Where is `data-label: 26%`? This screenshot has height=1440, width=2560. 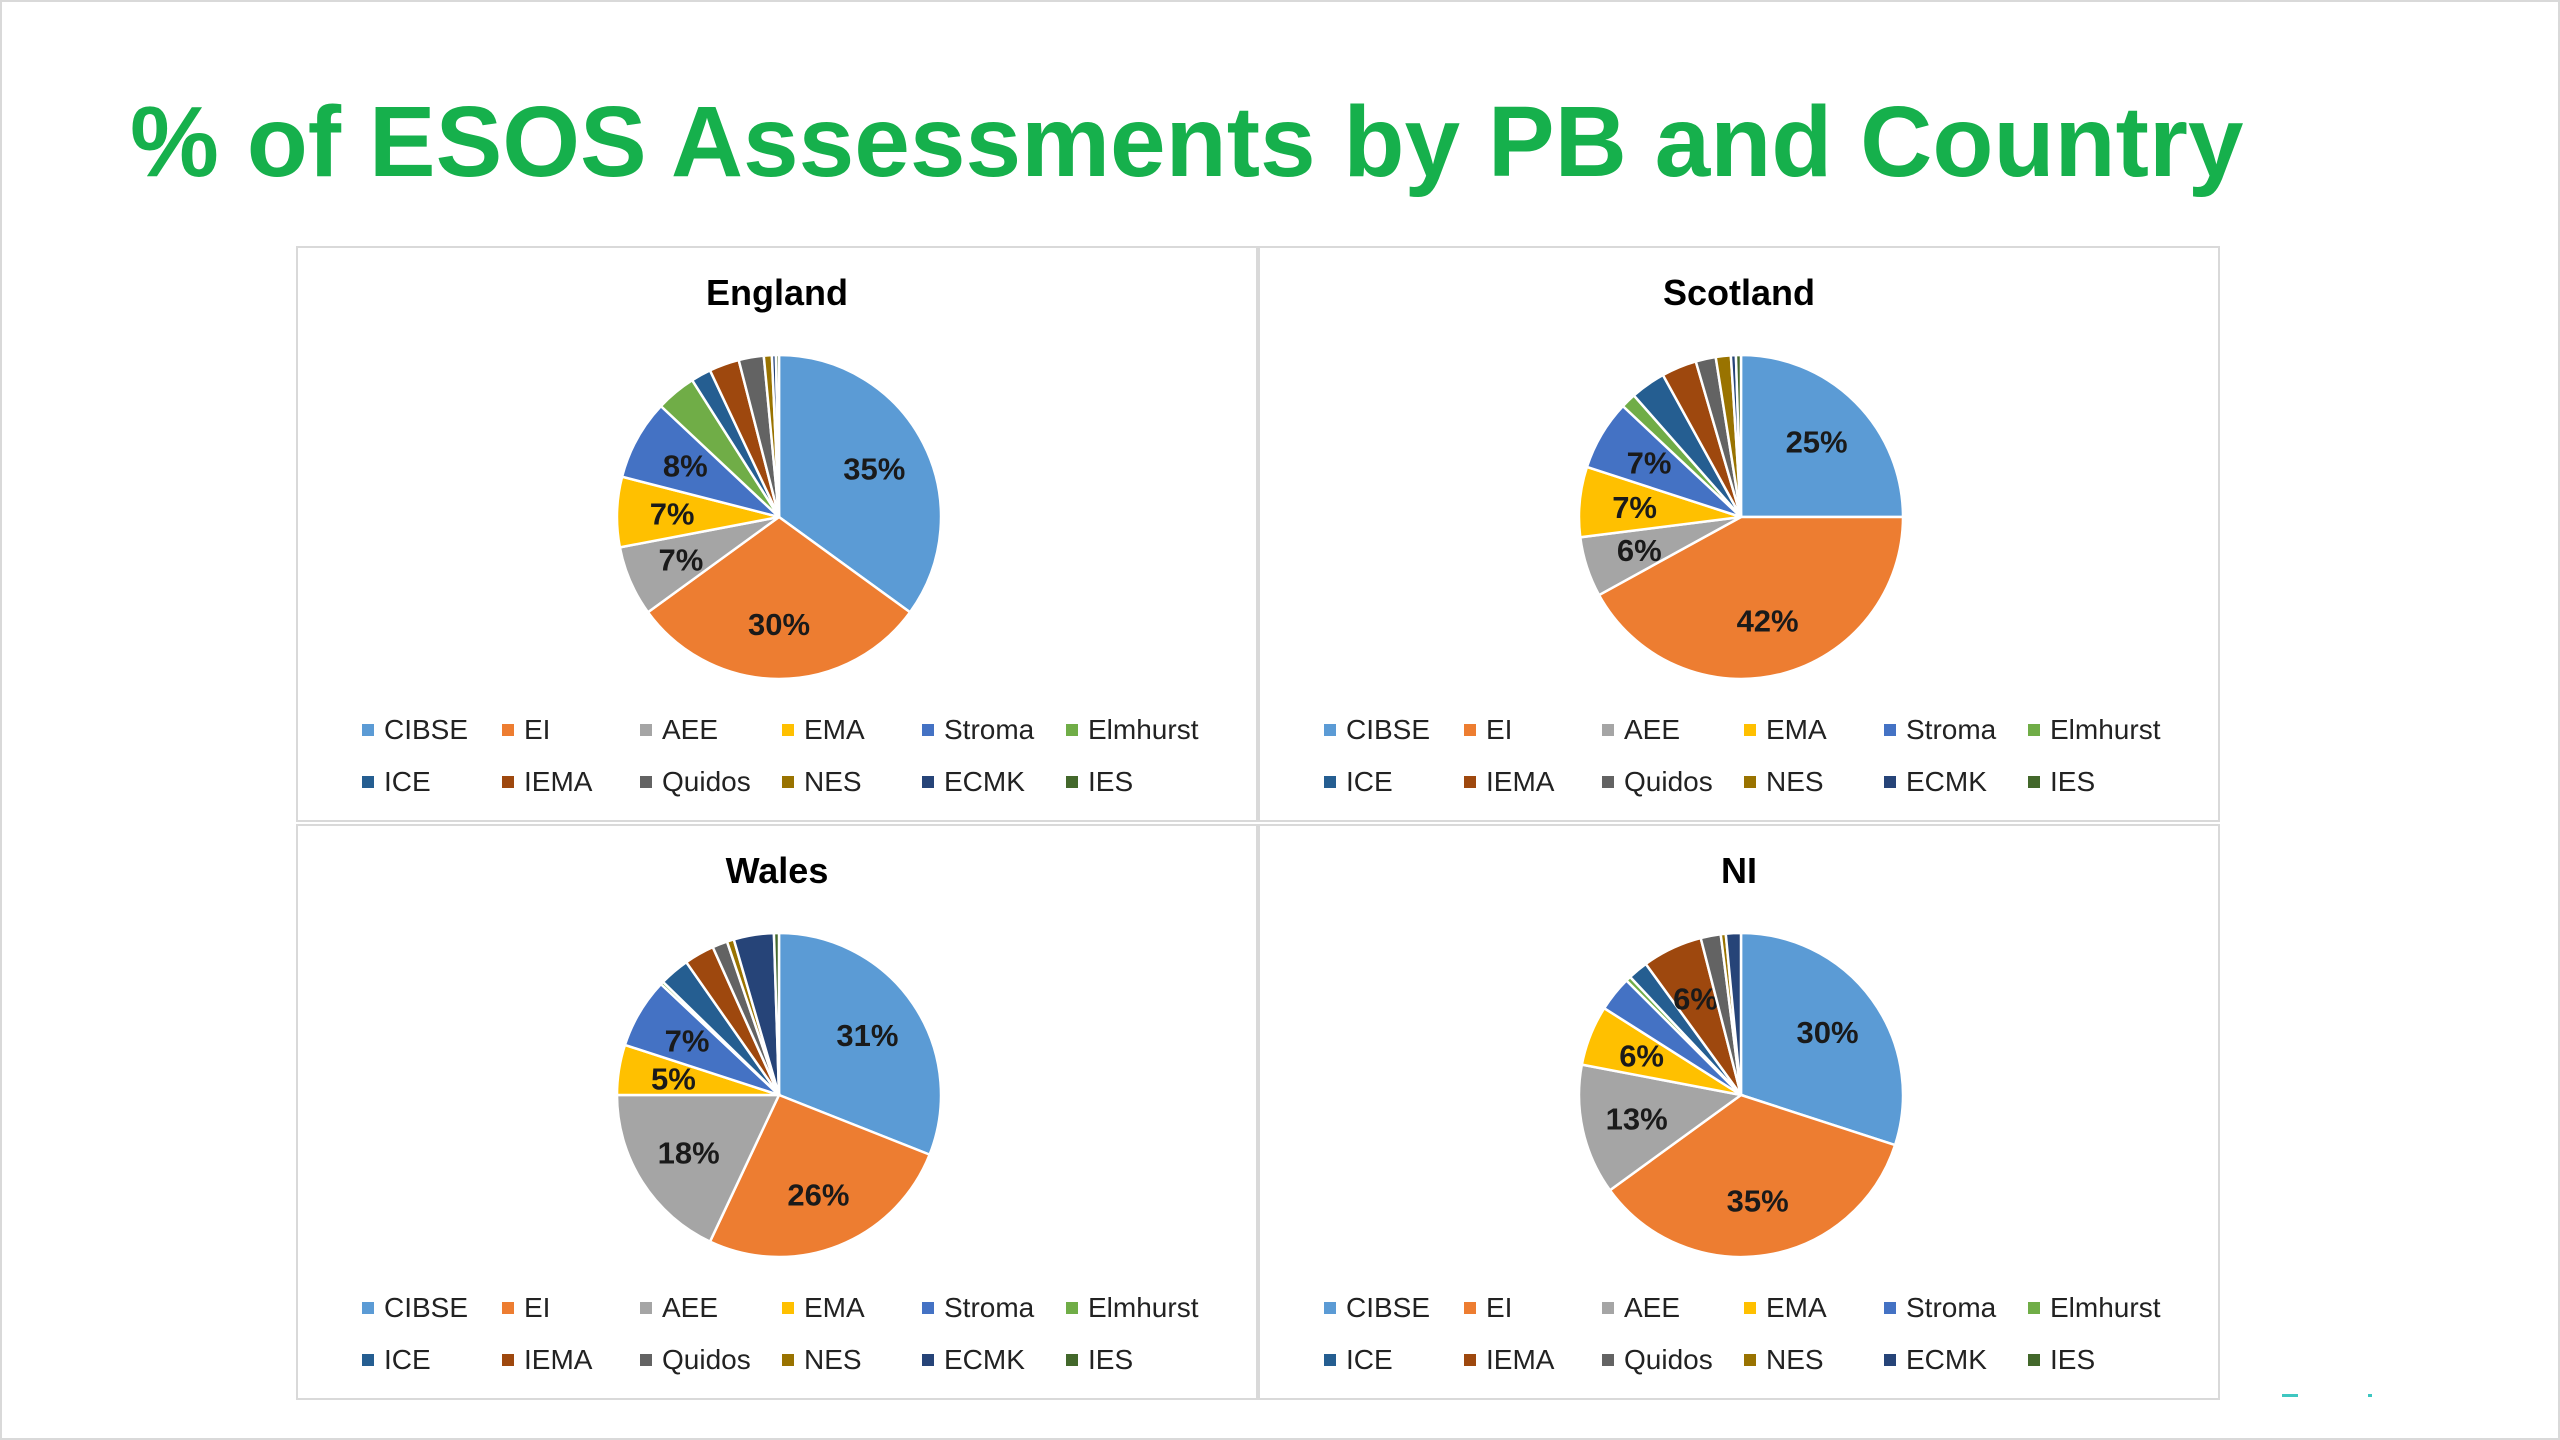 data-label: 26% is located at coordinates (818, 1194).